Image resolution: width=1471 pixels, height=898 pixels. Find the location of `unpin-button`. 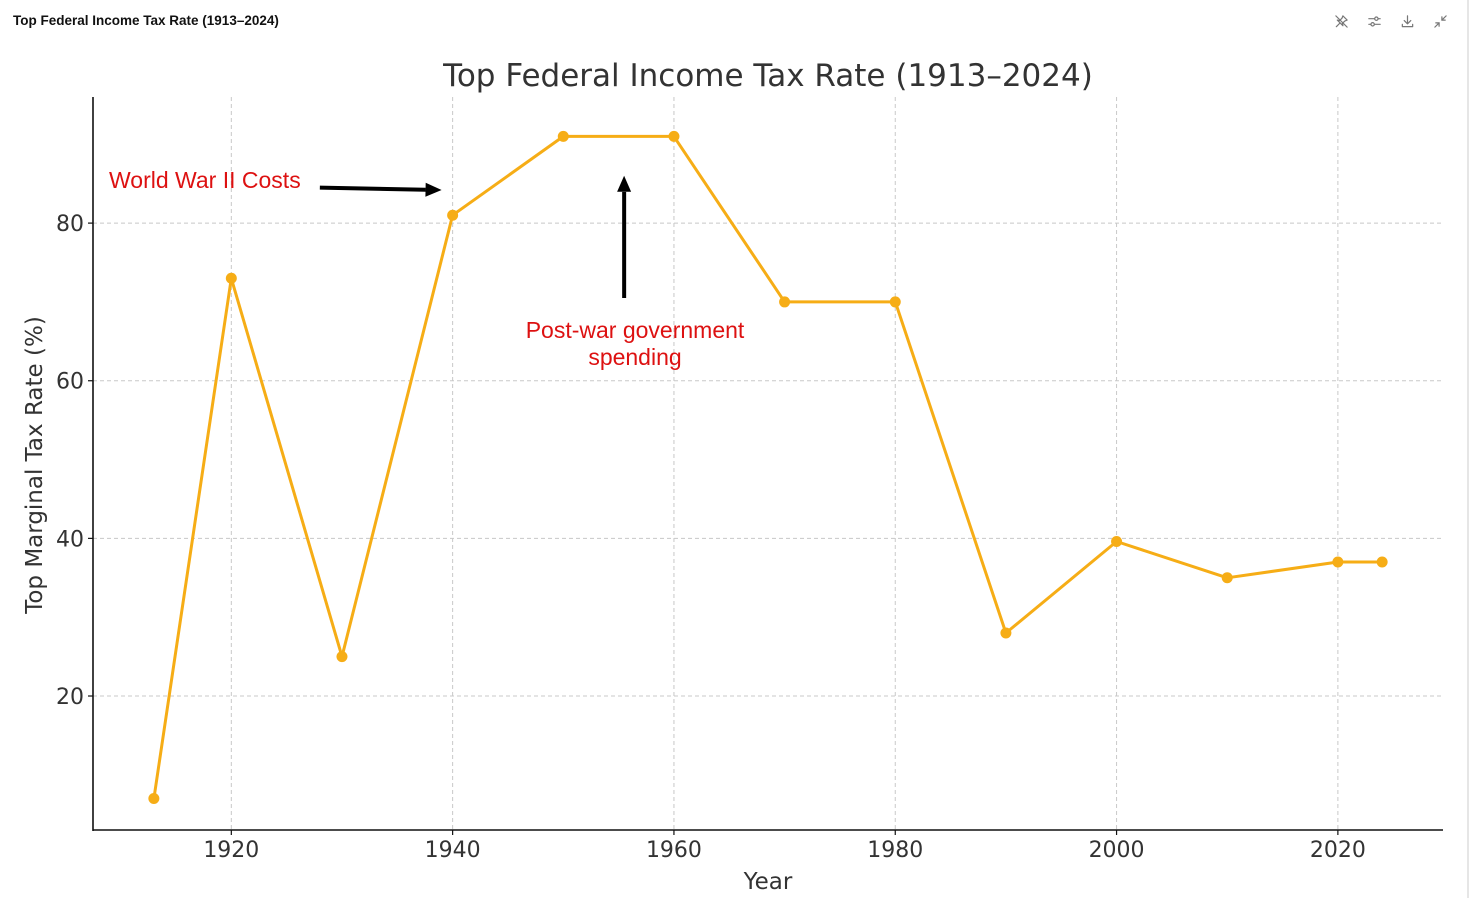

unpin-button is located at coordinates (1341, 21).